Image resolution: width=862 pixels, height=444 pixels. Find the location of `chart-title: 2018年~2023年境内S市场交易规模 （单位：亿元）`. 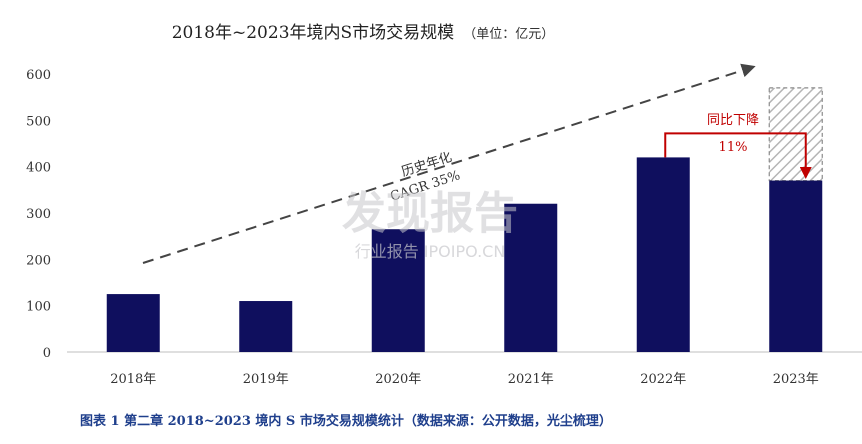

chart-title: 2018年~2023年境内S市场交易规模 （单位：亿元） is located at coordinates (363, 33).